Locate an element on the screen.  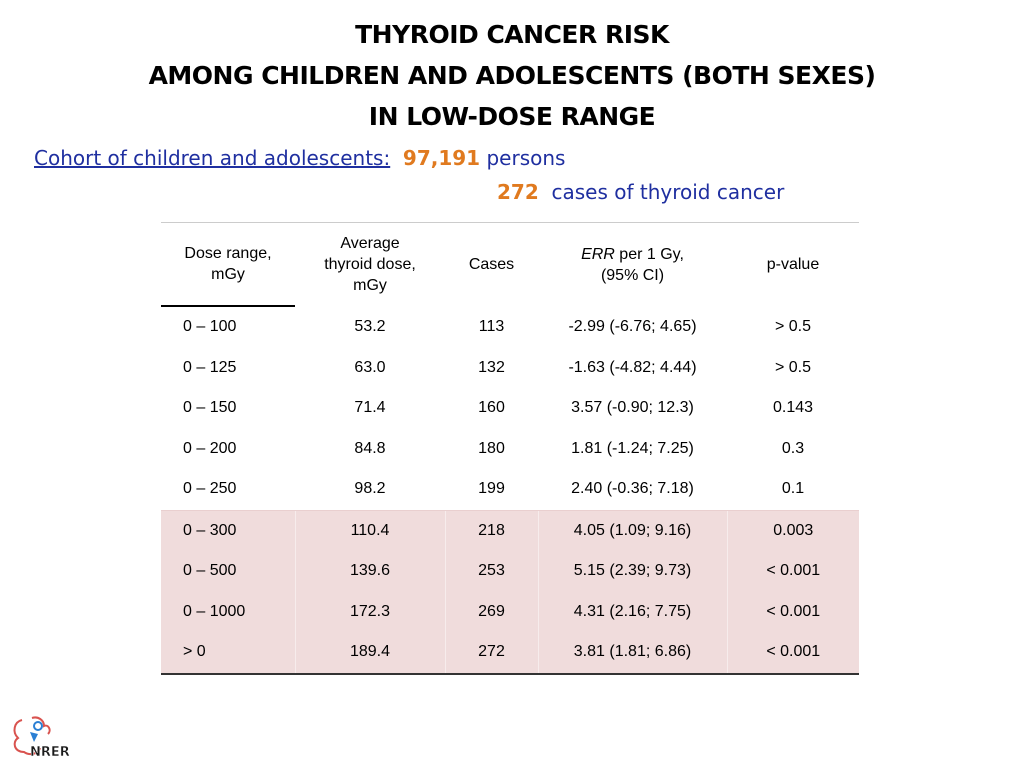
table-row: 0 – 250 98.2 199 2.40 (-0.36; 7.18) 0.1 is located at coordinates (510, 489).